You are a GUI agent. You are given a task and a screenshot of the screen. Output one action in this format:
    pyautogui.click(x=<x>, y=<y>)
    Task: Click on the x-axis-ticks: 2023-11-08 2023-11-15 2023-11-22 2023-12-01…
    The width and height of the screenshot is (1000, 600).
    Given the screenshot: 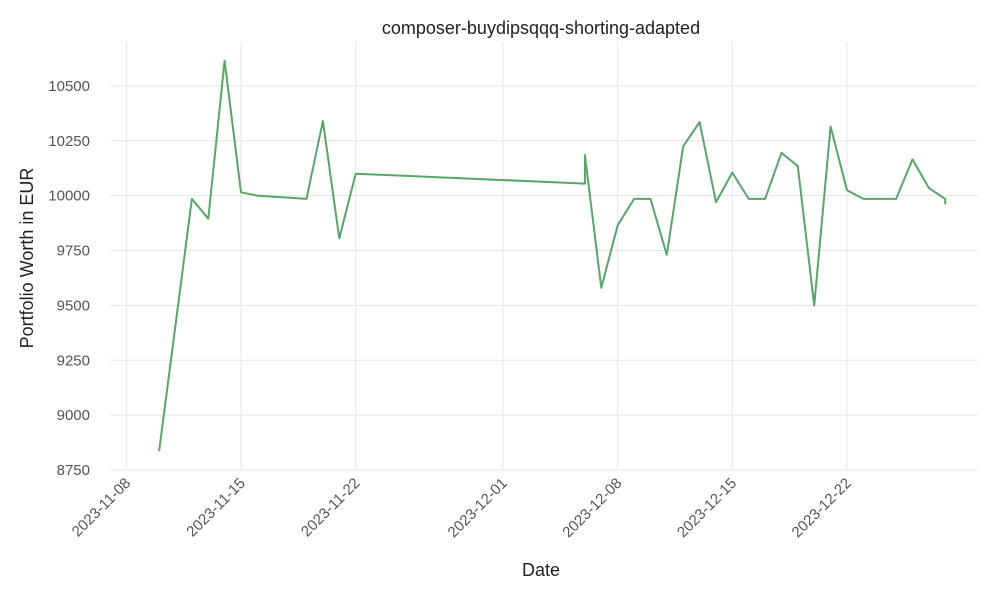 What is the action you would take?
    pyautogui.click(x=462, y=508)
    